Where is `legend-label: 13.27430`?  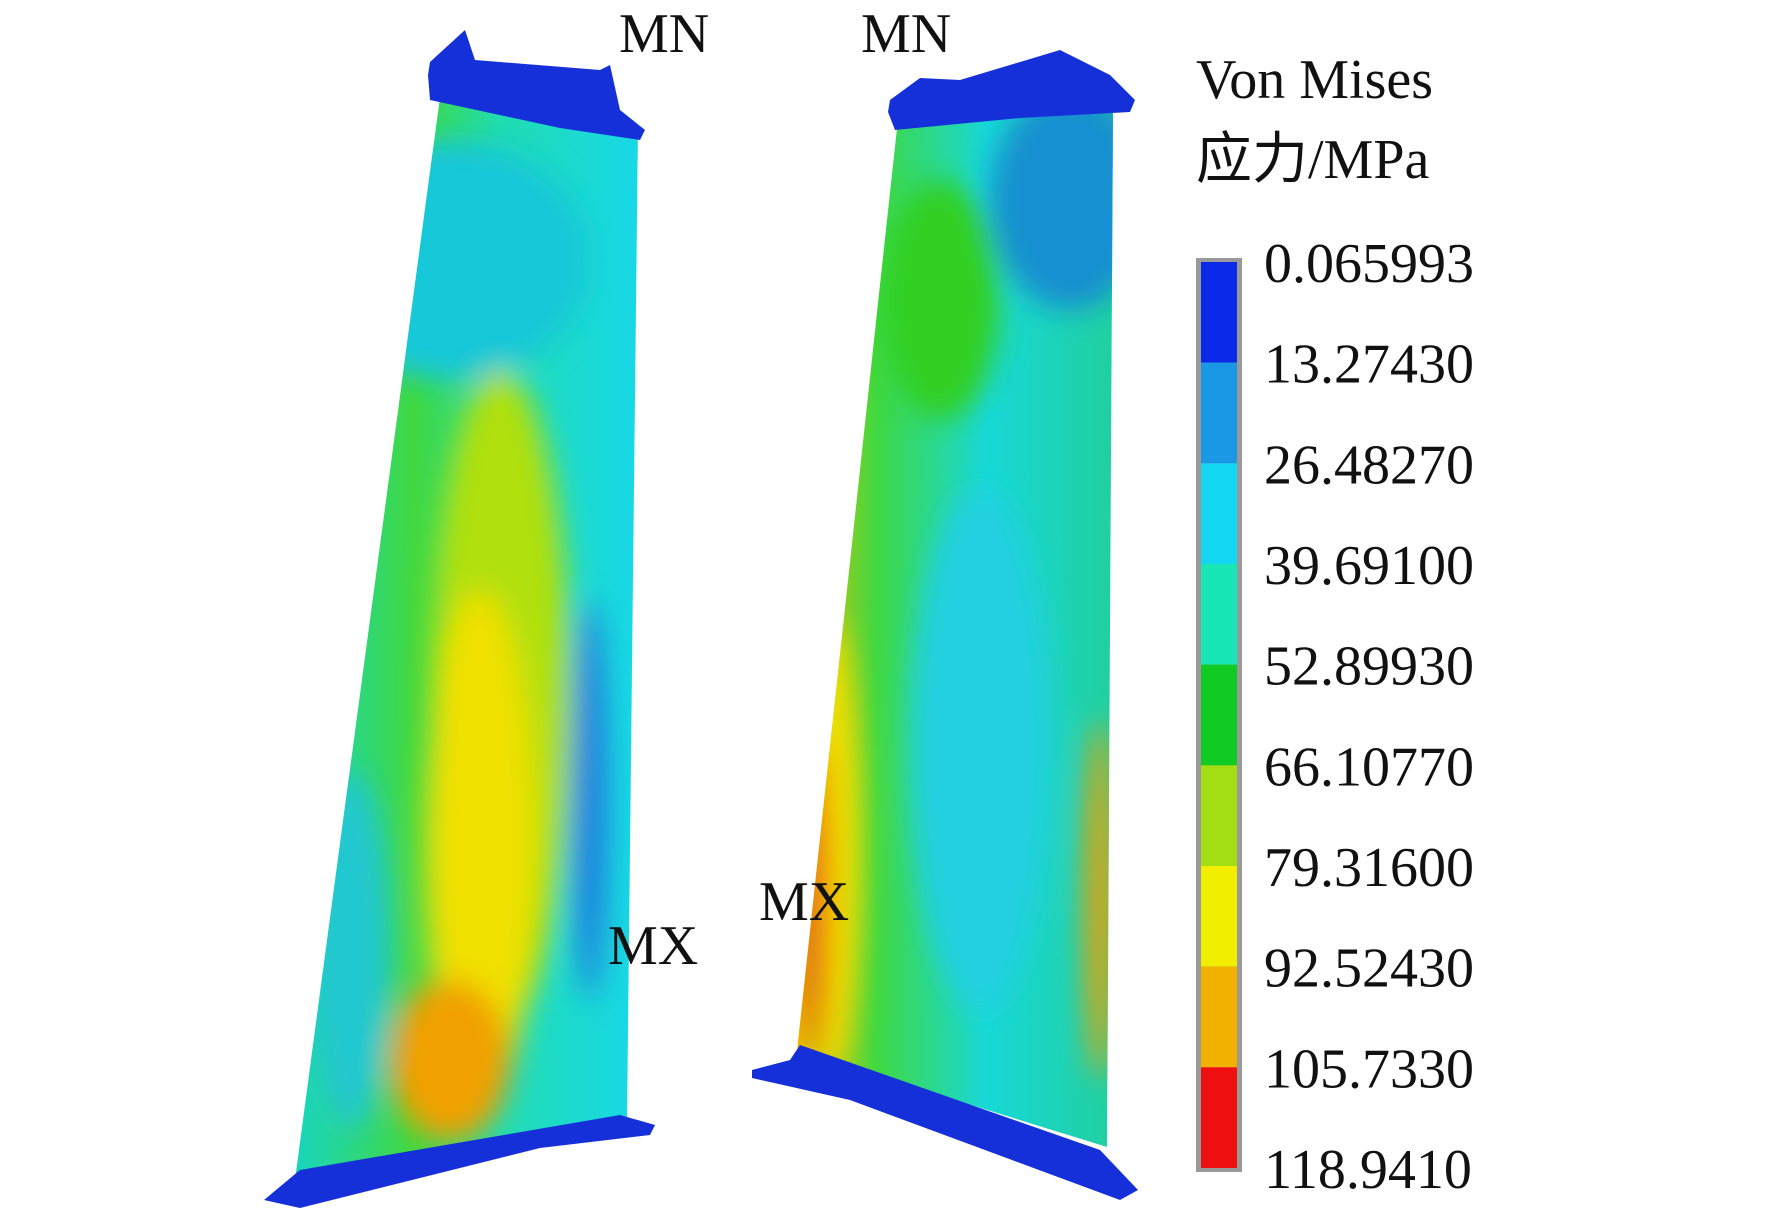
legend-label: 13.27430 is located at coordinates (1369, 365).